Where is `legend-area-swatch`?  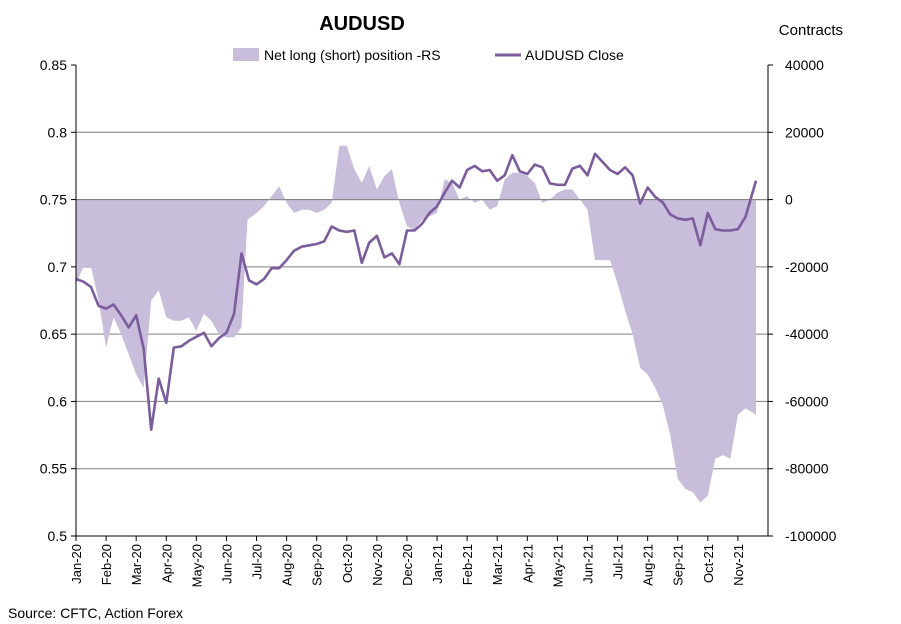
legend-area-swatch is located at coordinates (246, 54).